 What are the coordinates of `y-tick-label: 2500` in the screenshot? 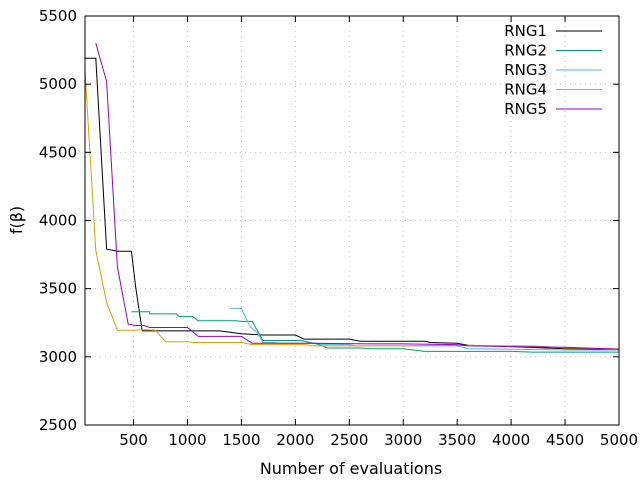 It's located at (58, 425).